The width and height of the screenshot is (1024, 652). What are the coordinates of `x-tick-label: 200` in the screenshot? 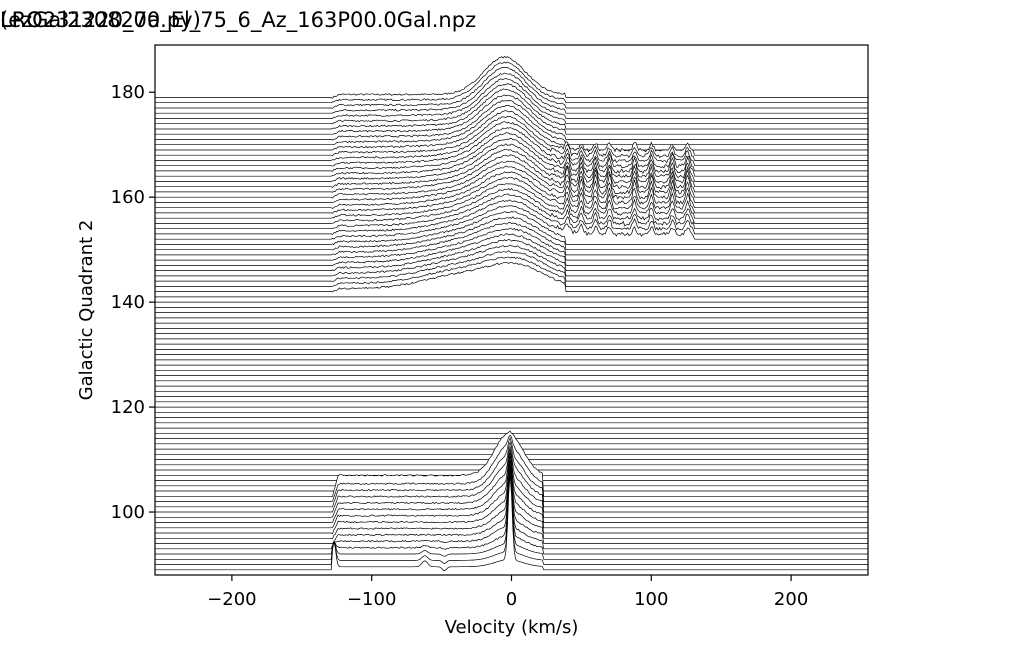 It's located at (791, 599).